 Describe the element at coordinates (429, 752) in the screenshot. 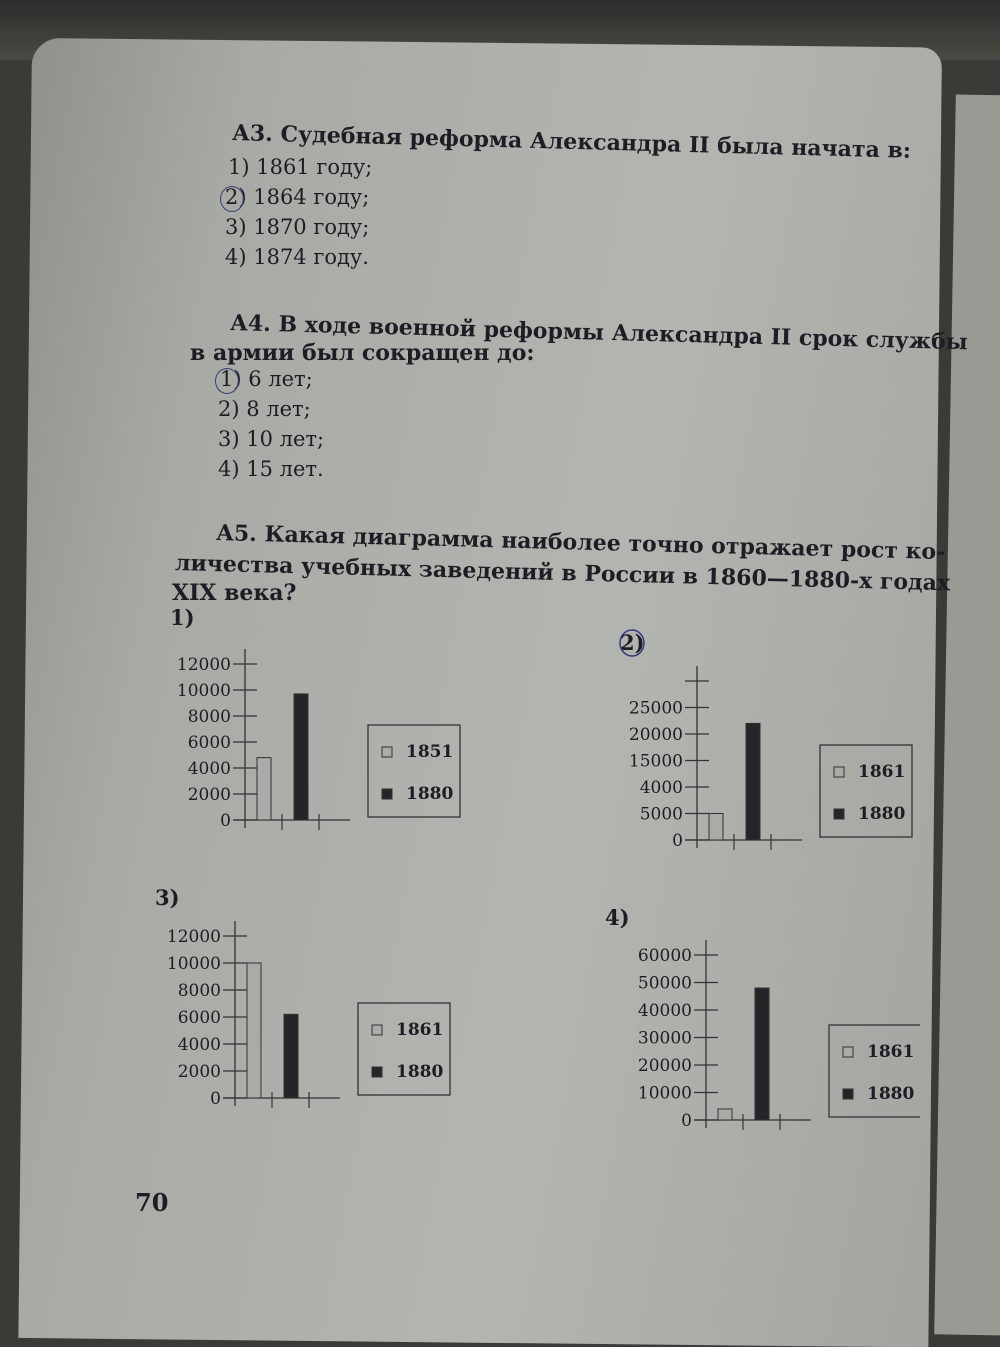

I see `legend-label: 1851` at that location.